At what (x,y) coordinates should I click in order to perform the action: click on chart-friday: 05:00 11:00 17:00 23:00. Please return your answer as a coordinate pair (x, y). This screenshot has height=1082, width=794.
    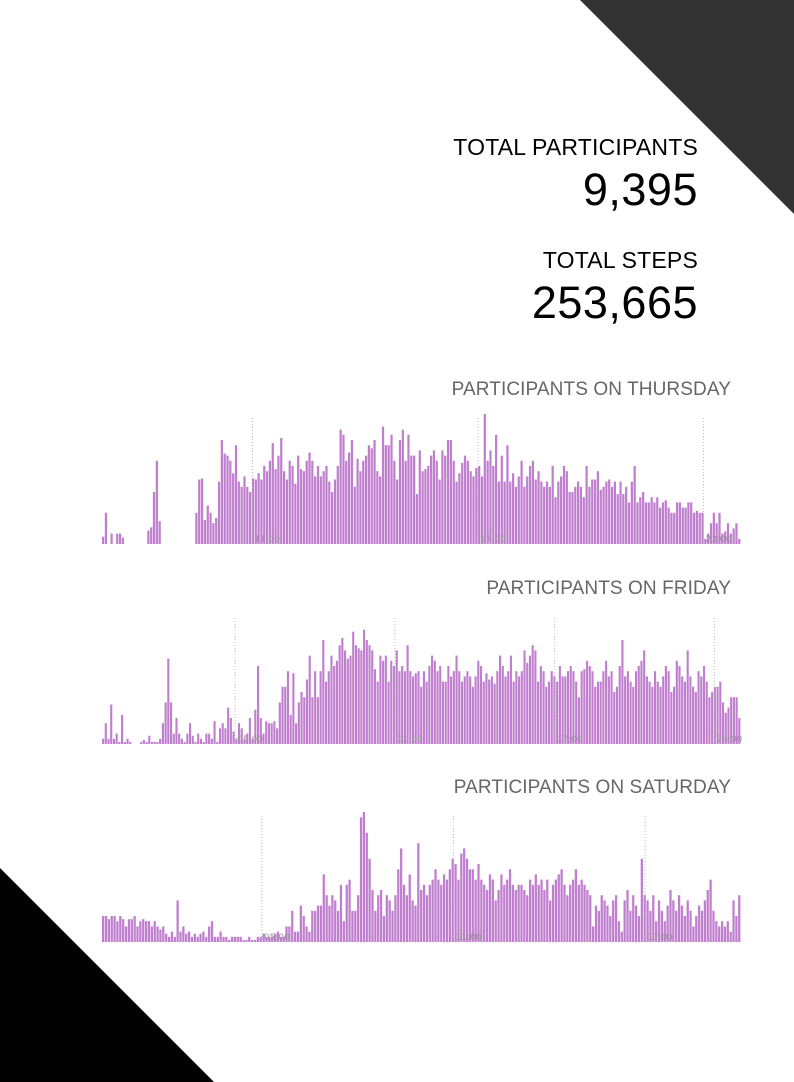
    Looking at the image, I should click on (422, 681).